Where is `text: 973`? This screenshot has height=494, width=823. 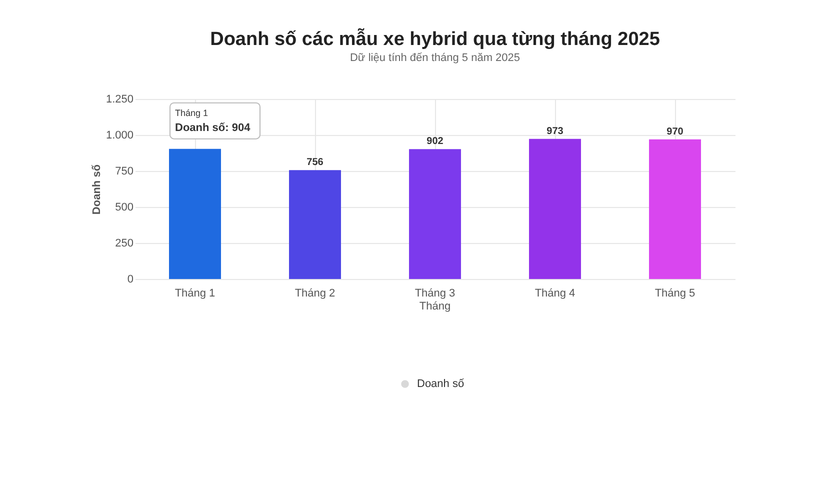
text: 973 is located at coordinates (555, 131).